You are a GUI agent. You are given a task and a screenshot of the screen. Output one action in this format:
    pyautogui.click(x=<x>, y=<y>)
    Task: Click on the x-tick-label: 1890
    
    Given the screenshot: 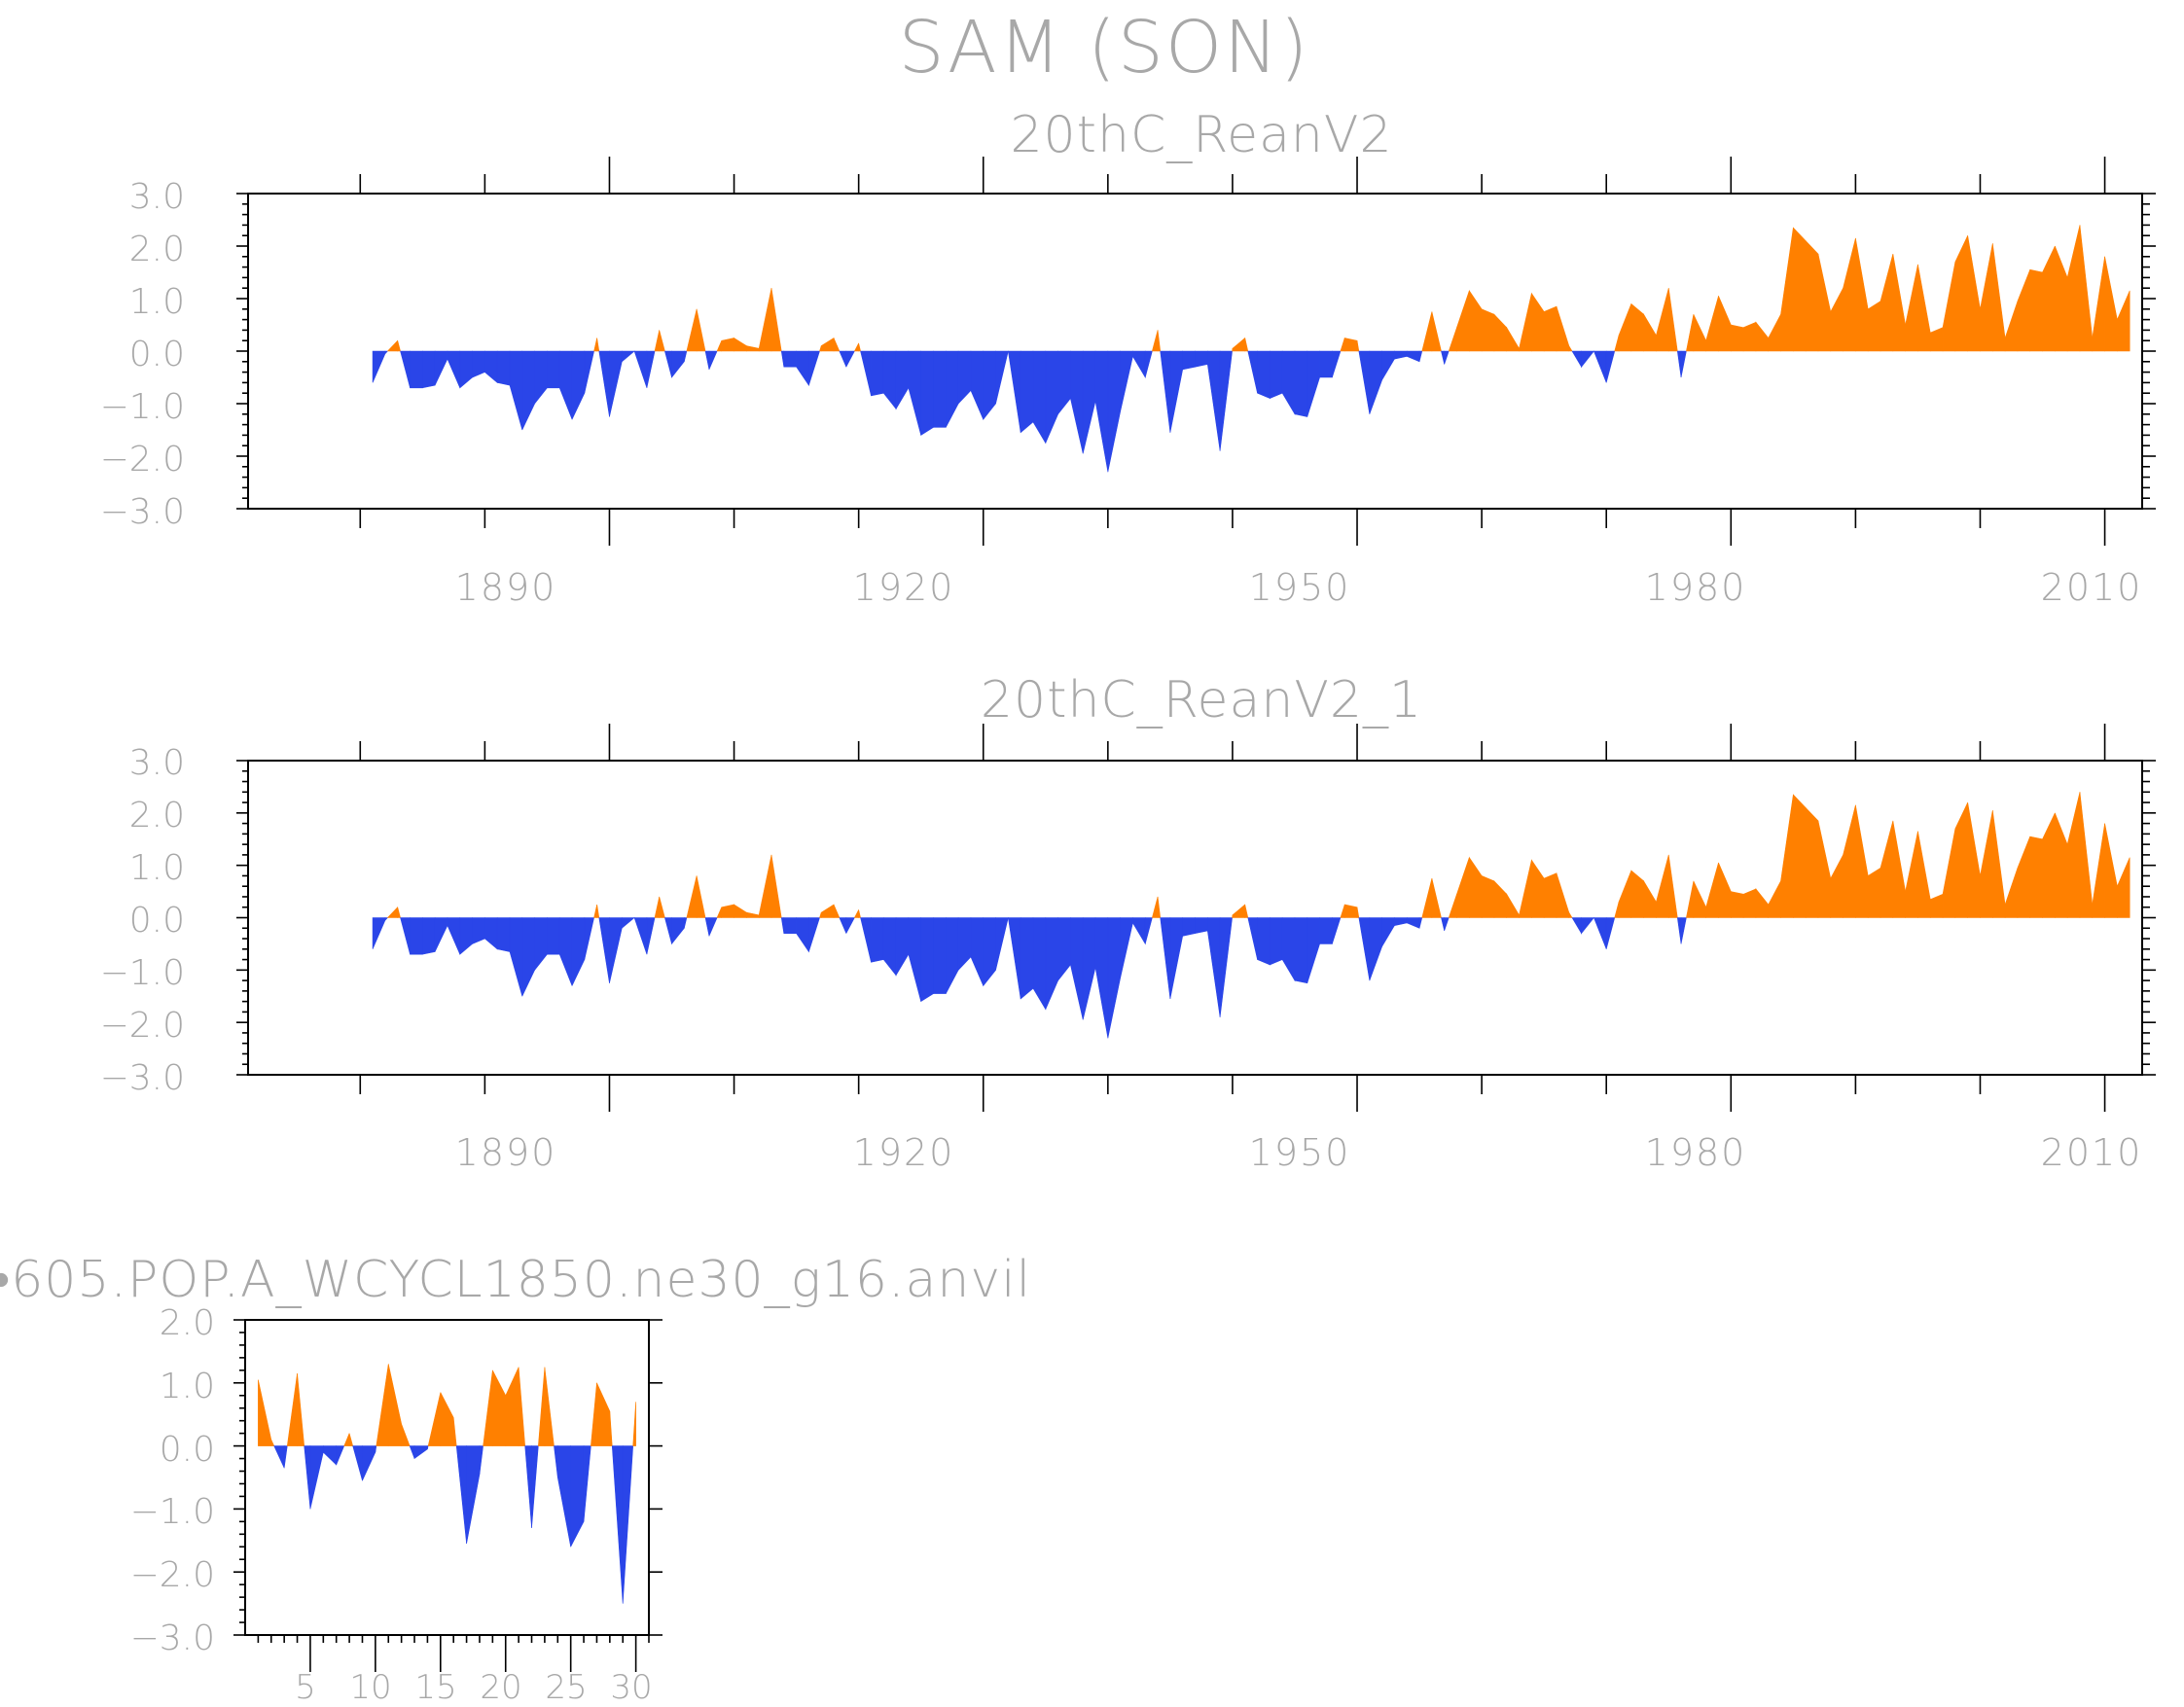 What is the action you would take?
    pyautogui.click(x=506, y=1152)
    